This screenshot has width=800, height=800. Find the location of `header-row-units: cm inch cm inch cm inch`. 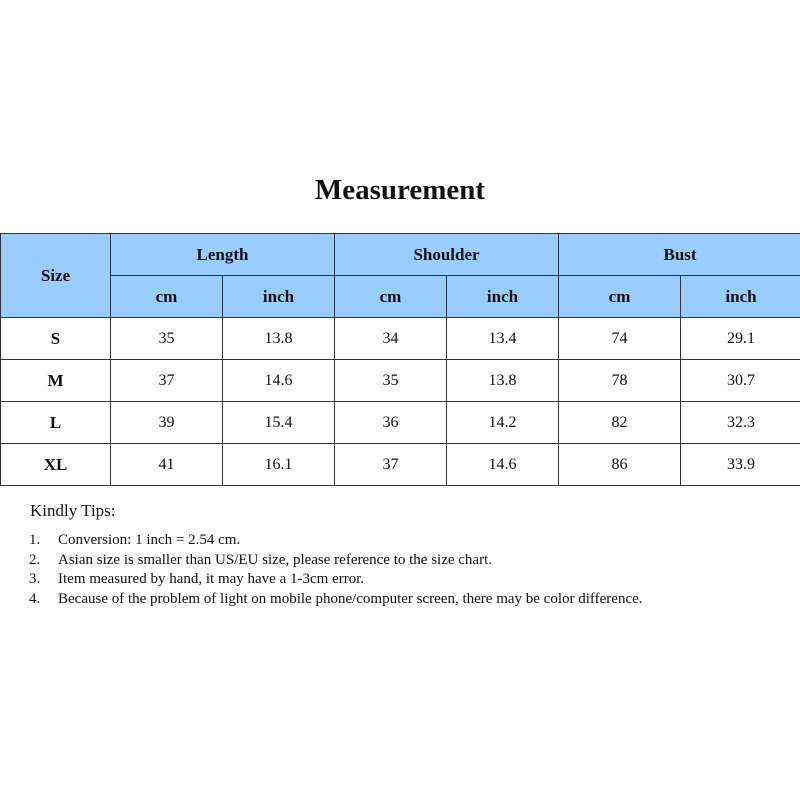

header-row-units: cm inch cm inch cm inch is located at coordinates (400, 296).